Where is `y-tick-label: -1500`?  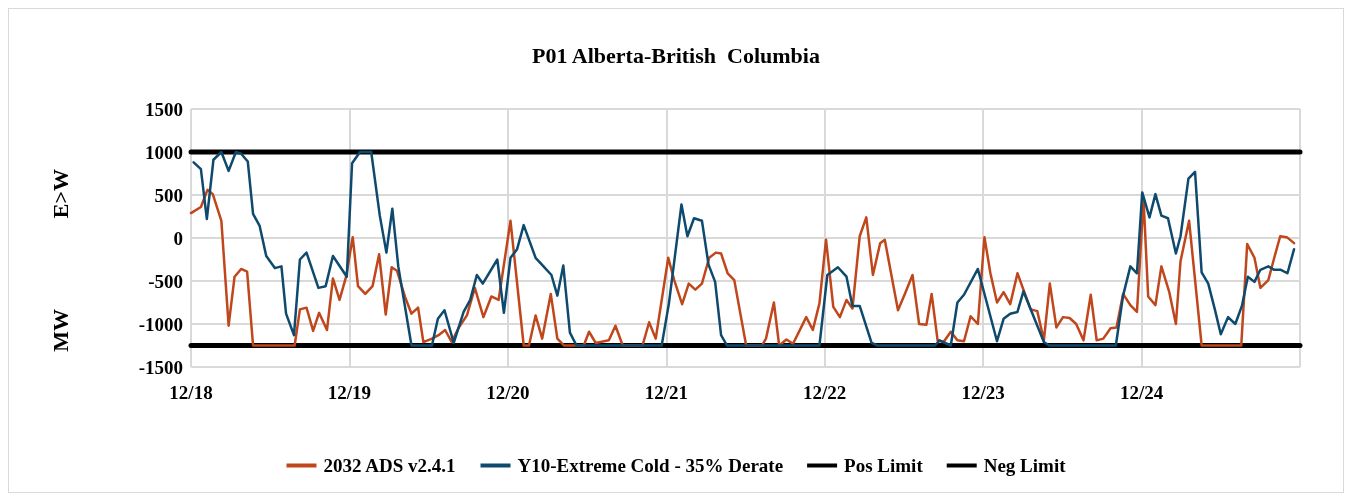 y-tick-label: -1500 is located at coordinates (160, 367).